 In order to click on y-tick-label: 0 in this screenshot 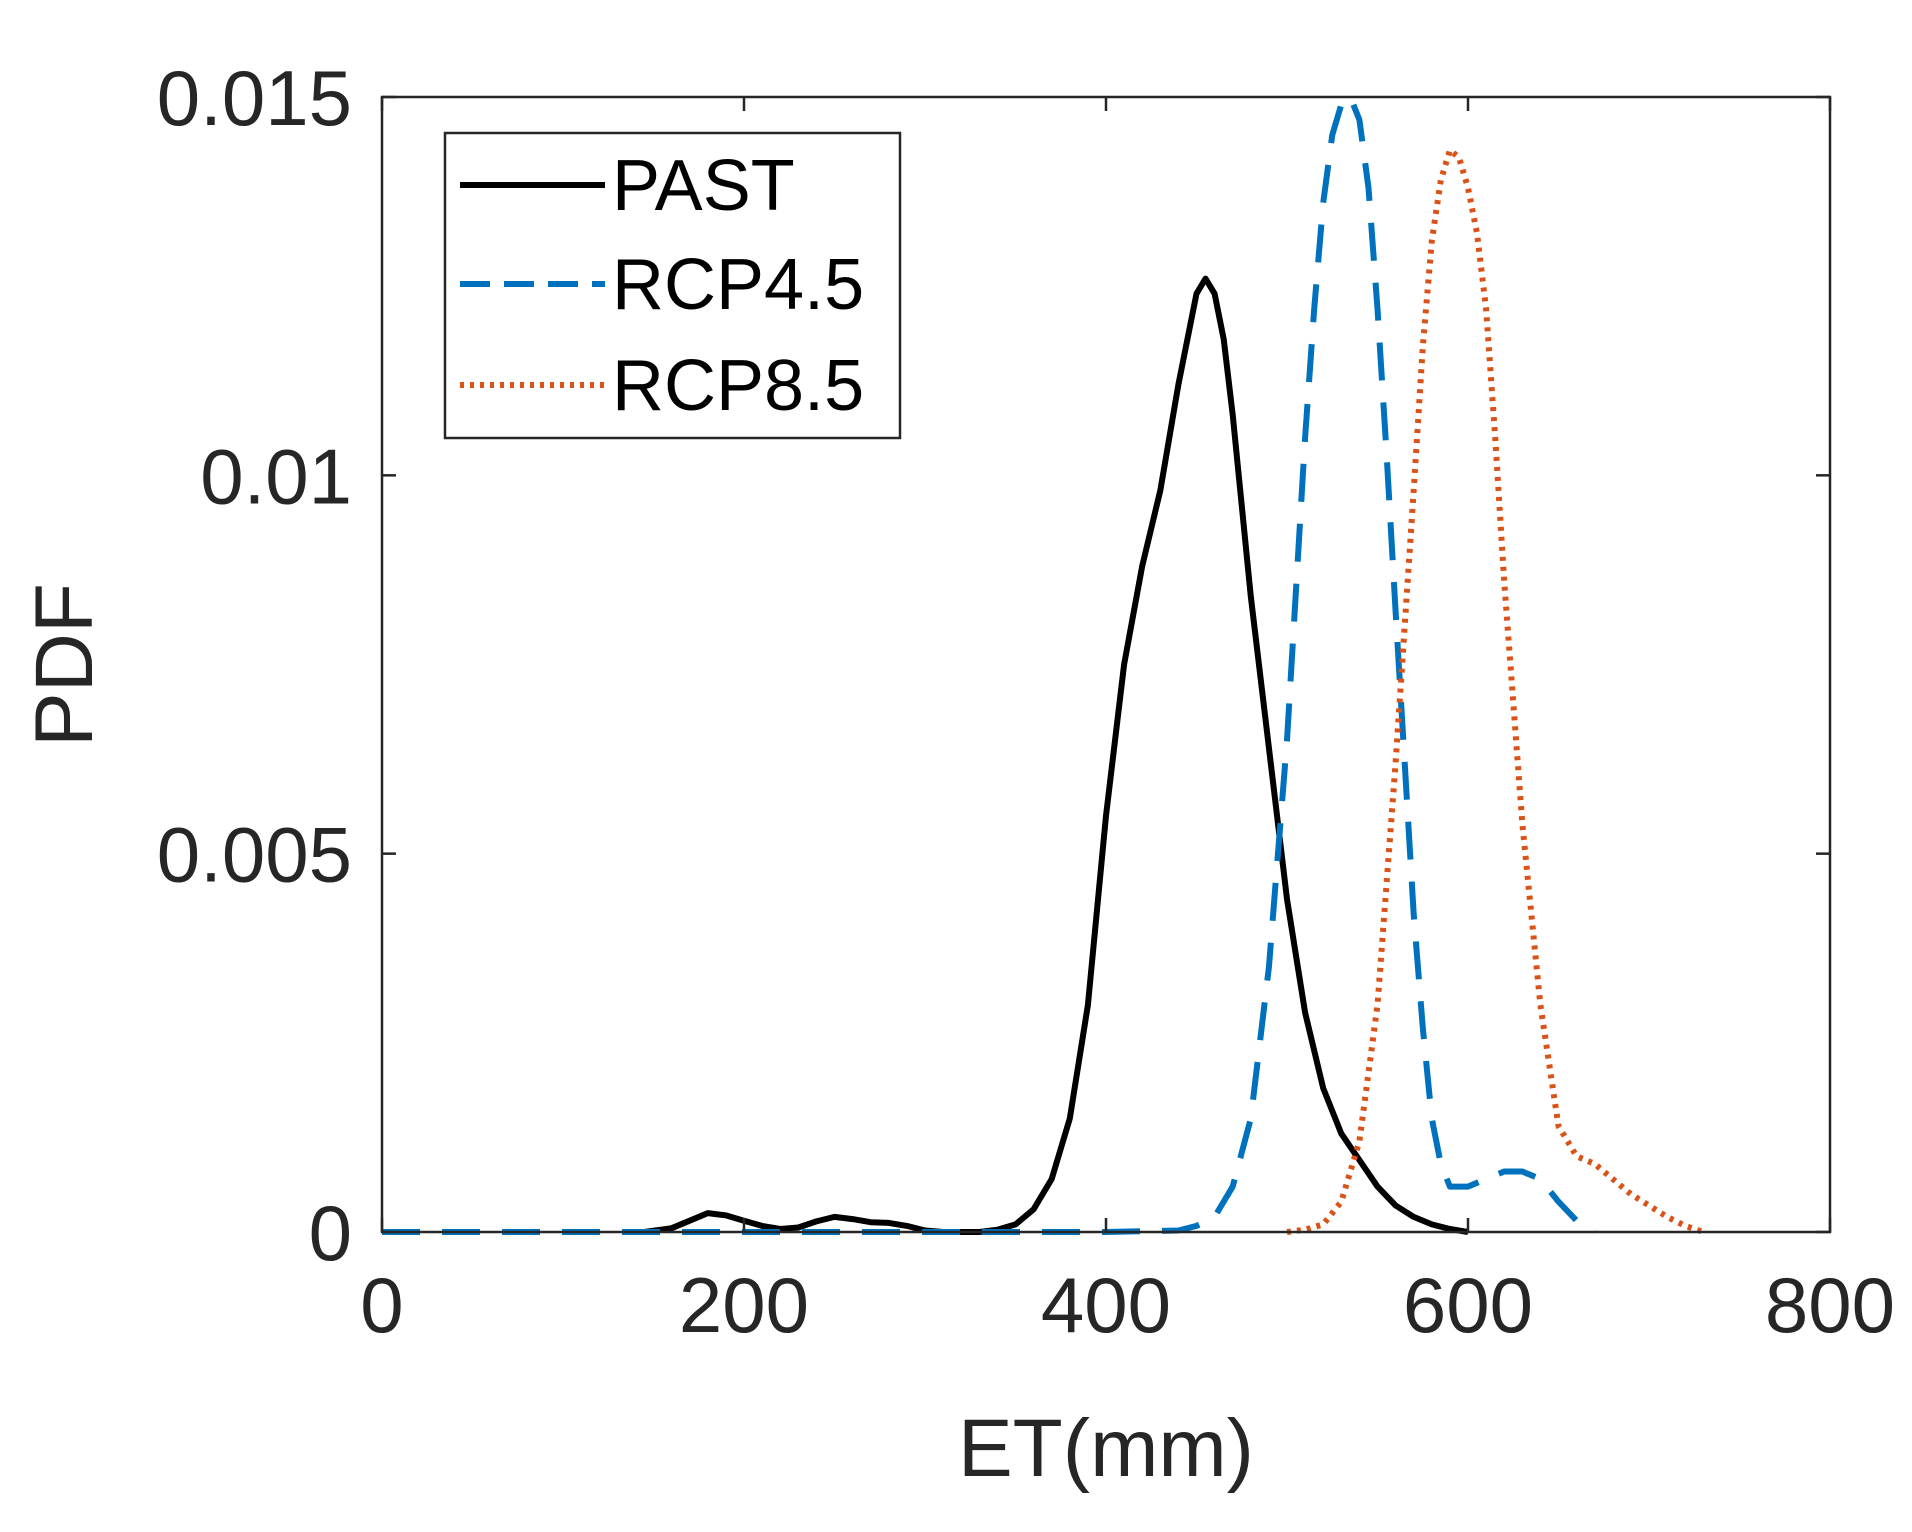, I will do `click(330, 1233)`.